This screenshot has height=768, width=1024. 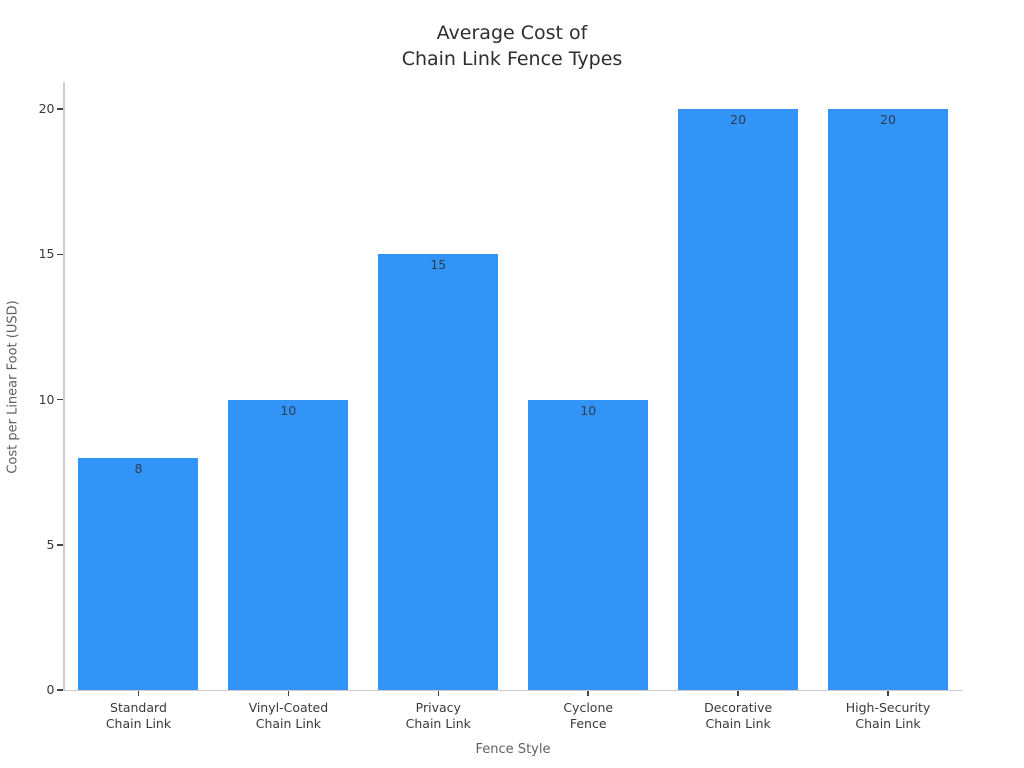 What do you see at coordinates (513, 690) in the screenshot?
I see `x-axis-line` at bounding box center [513, 690].